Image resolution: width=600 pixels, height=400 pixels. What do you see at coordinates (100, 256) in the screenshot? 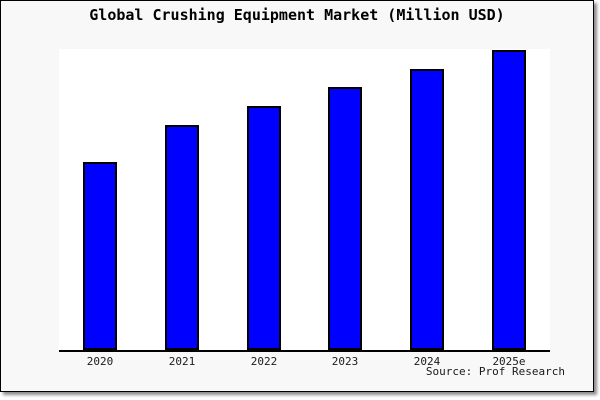
I see `bar-2020` at bounding box center [100, 256].